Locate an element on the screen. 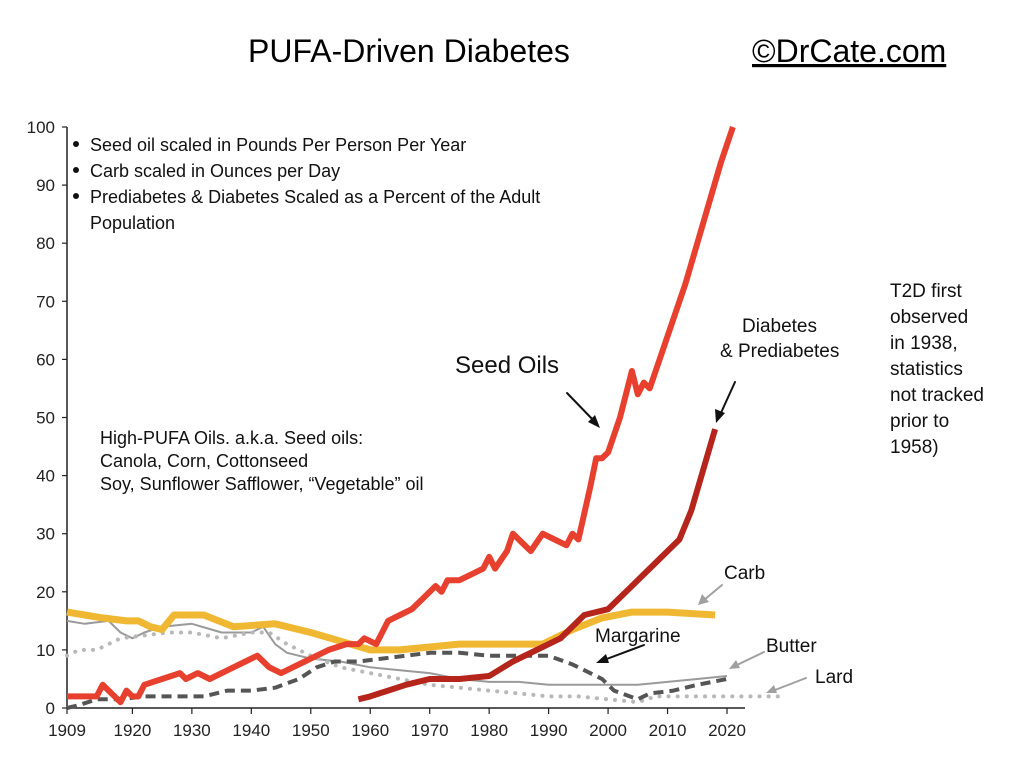  arrow-lard is located at coordinates (790, 684).